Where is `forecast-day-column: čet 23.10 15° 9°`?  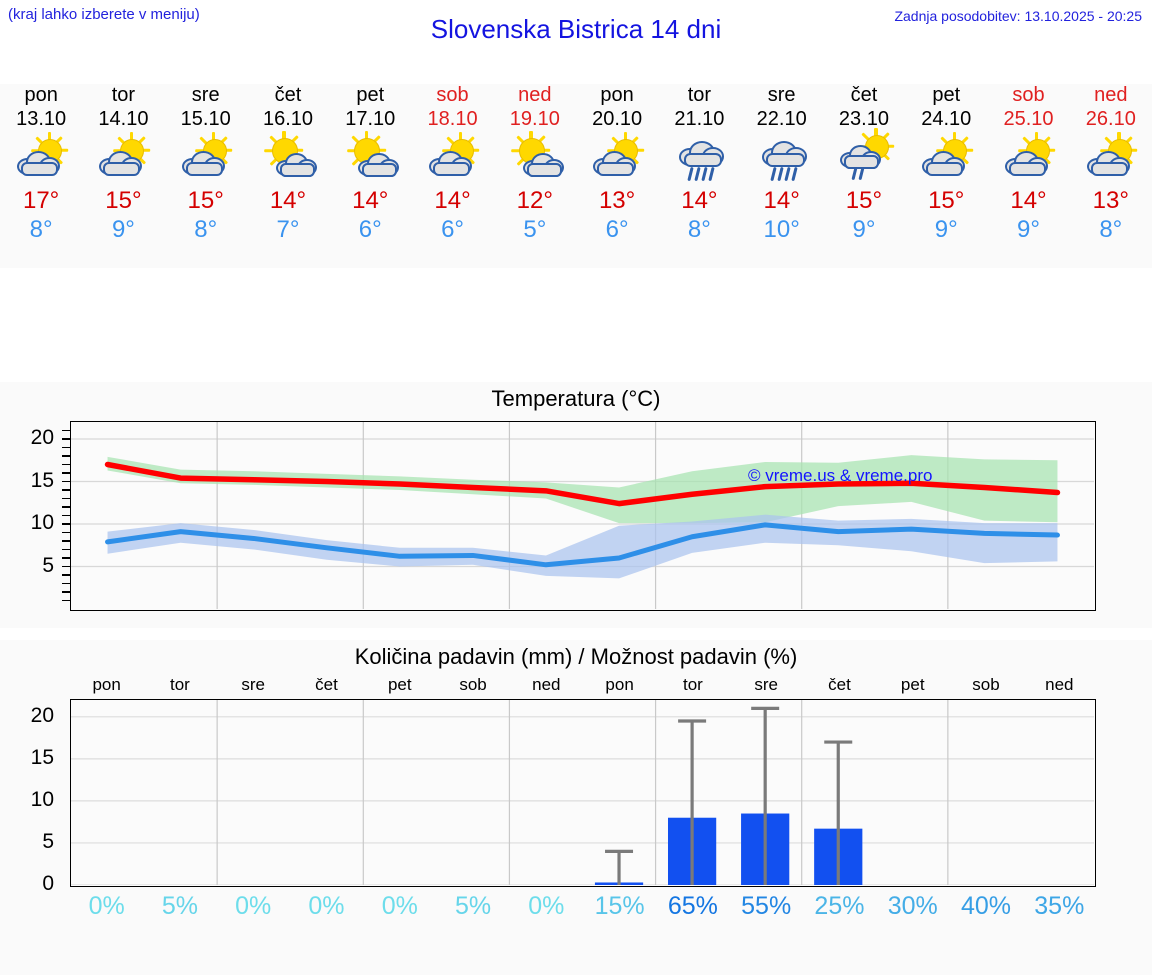 forecast-day-column: čet 23.10 15° 9° is located at coordinates (864, 176).